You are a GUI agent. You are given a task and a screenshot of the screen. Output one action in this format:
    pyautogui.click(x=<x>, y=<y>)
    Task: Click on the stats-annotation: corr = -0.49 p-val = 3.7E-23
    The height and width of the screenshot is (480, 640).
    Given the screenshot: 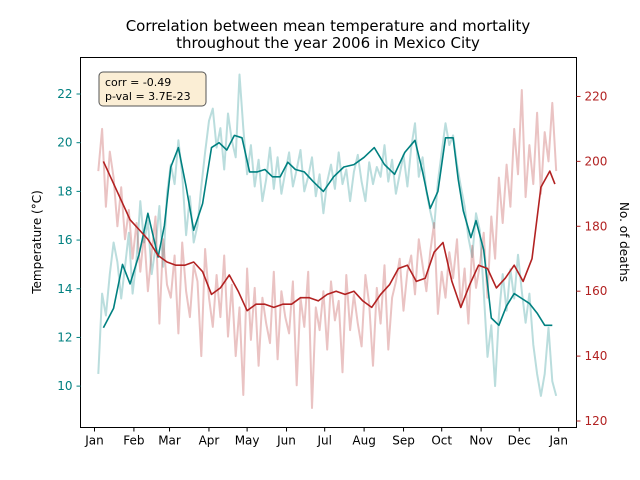 What is the action you would take?
    pyautogui.click(x=152, y=89)
    